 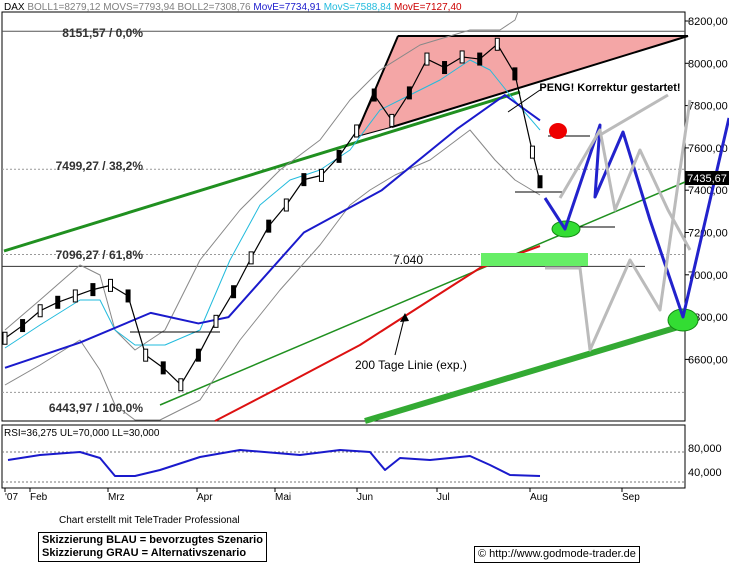 I want to click on blue-scenario, so click(x=636, y=218).